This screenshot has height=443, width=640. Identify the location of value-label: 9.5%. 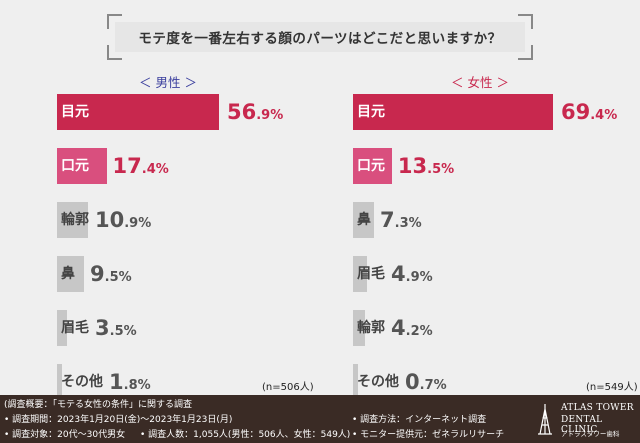
(111, 274).